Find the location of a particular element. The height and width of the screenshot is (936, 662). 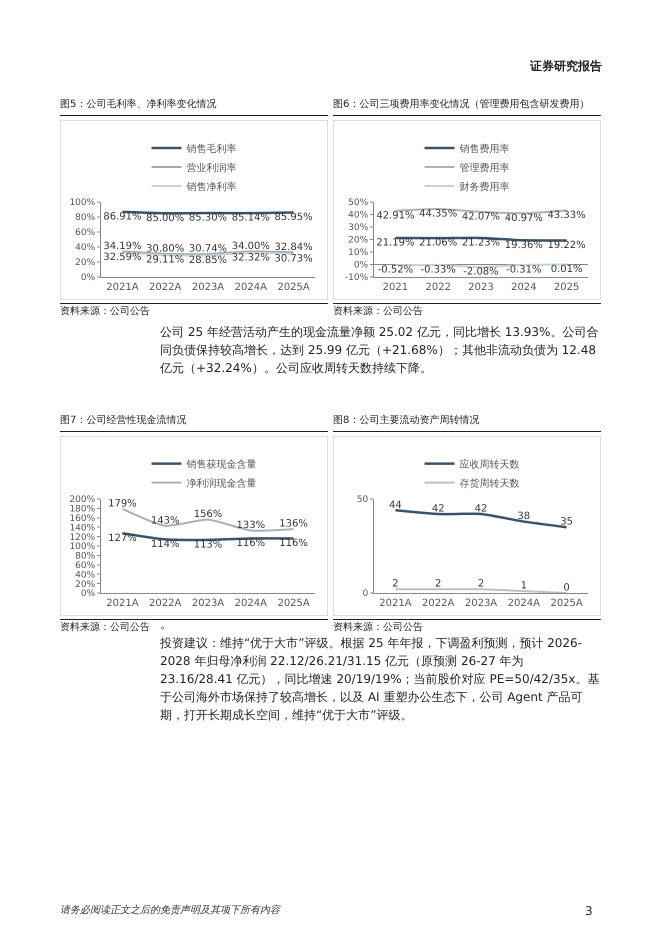

chart-title: 图5：公司毛利率、净利率变化情况 is located at coordinates (194, 106).